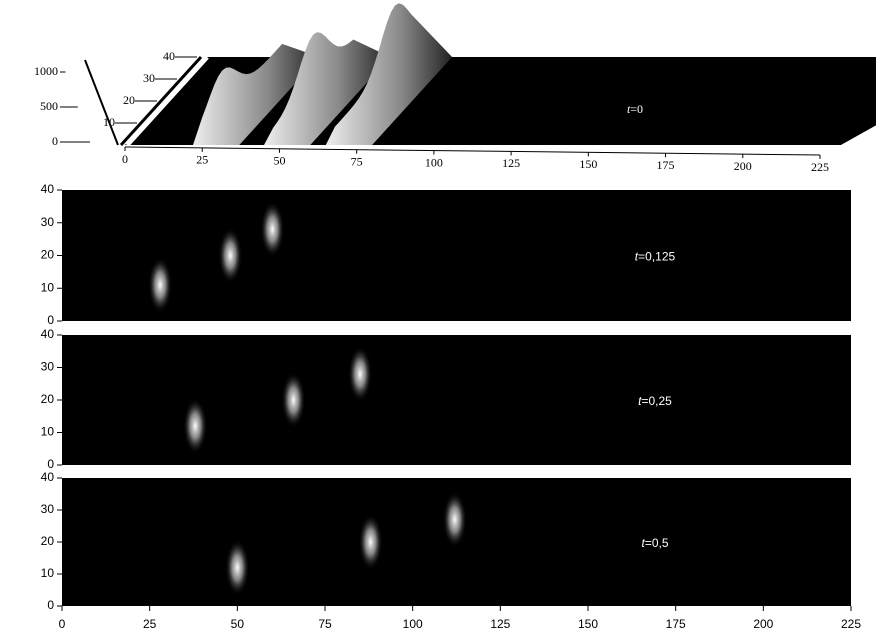  I want to click on z-tick-label: 0, so click(55, 141).